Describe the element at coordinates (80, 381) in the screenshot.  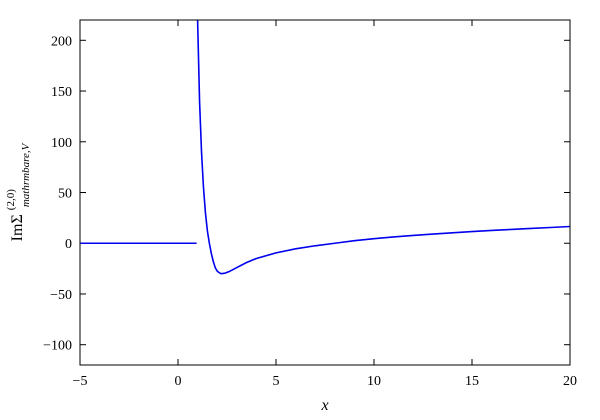
I see `x-tick-label: −5` at that location.